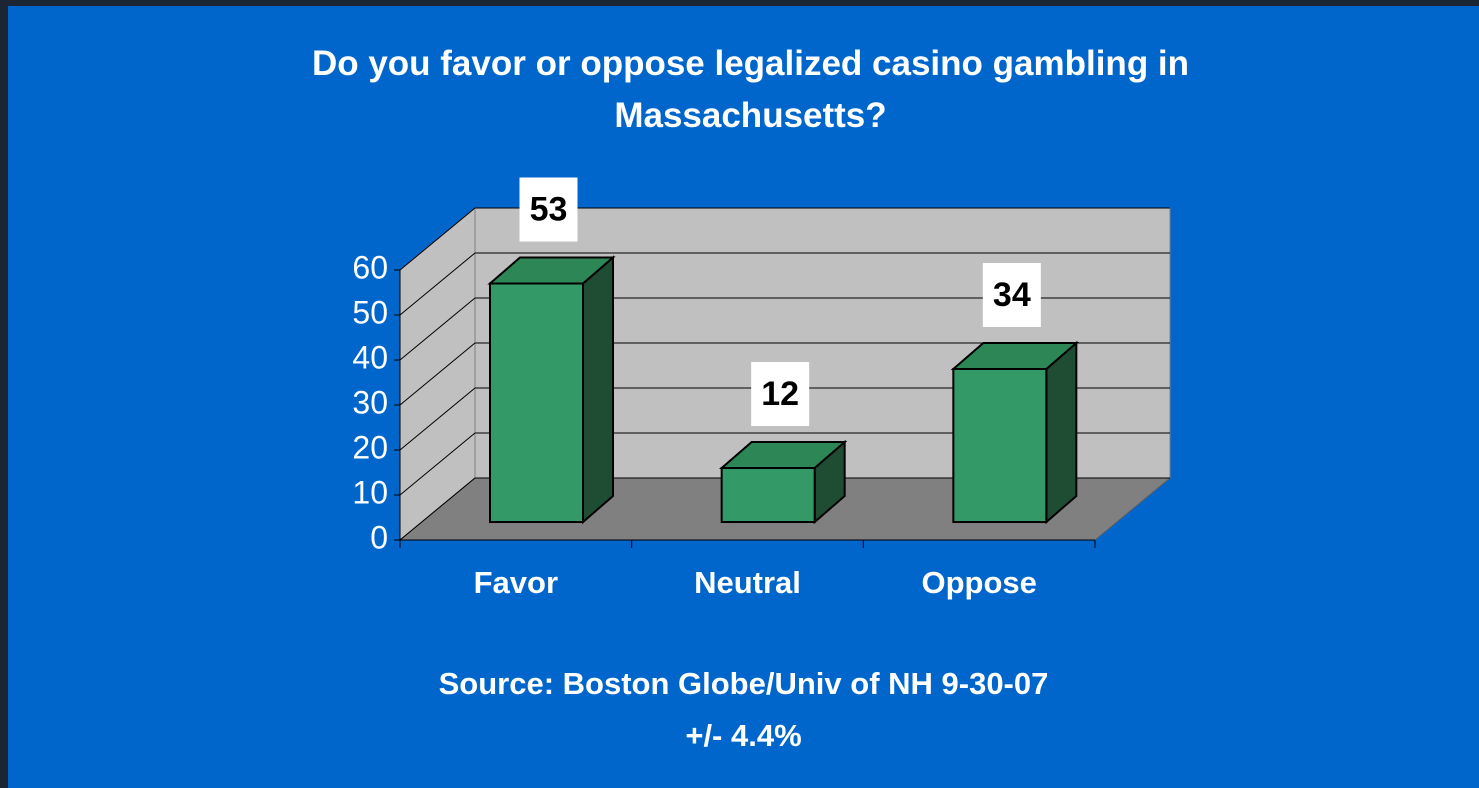 The image size is (1479, 788). What do you see at coordinates (370, 357) in the screenshot?
I see `y-tick-label: 40` at bounding box center [370, 357].